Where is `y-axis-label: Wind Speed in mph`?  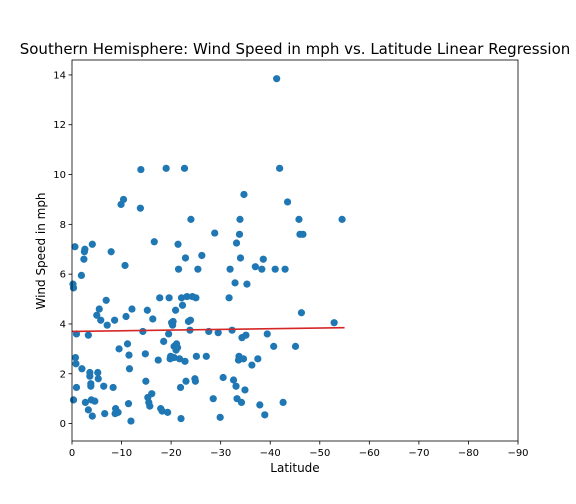
y-axis-label: Wind Speed in mph is located at coordinates (41, 250).